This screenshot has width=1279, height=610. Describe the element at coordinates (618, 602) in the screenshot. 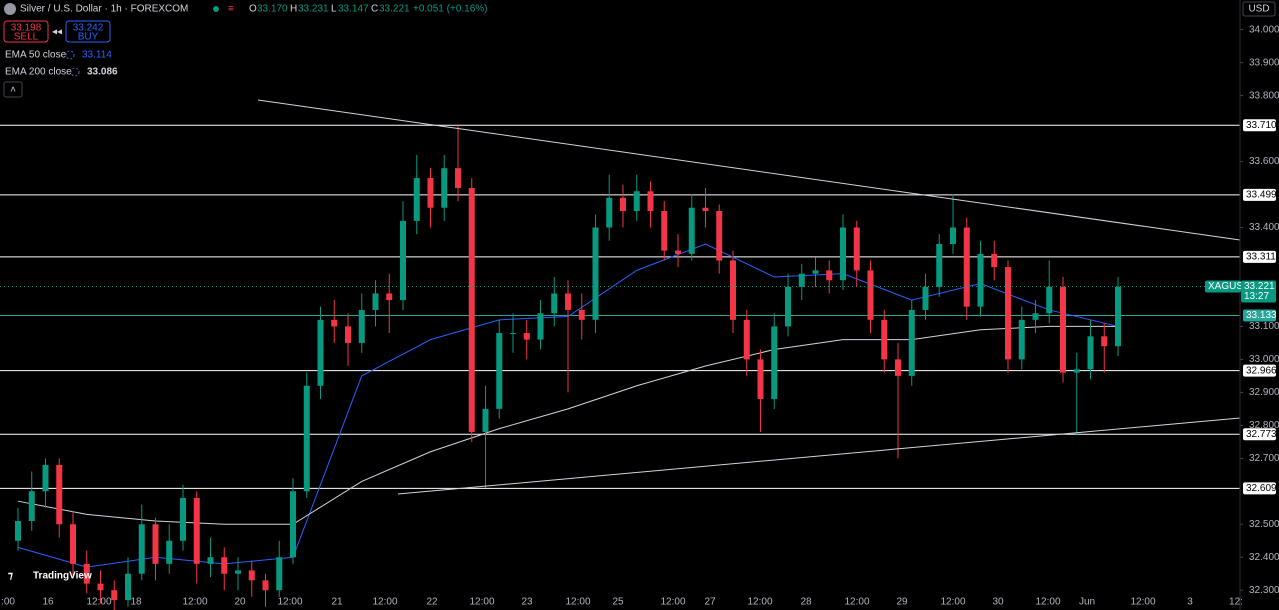

I see `x-tick-label: 25` at that location.